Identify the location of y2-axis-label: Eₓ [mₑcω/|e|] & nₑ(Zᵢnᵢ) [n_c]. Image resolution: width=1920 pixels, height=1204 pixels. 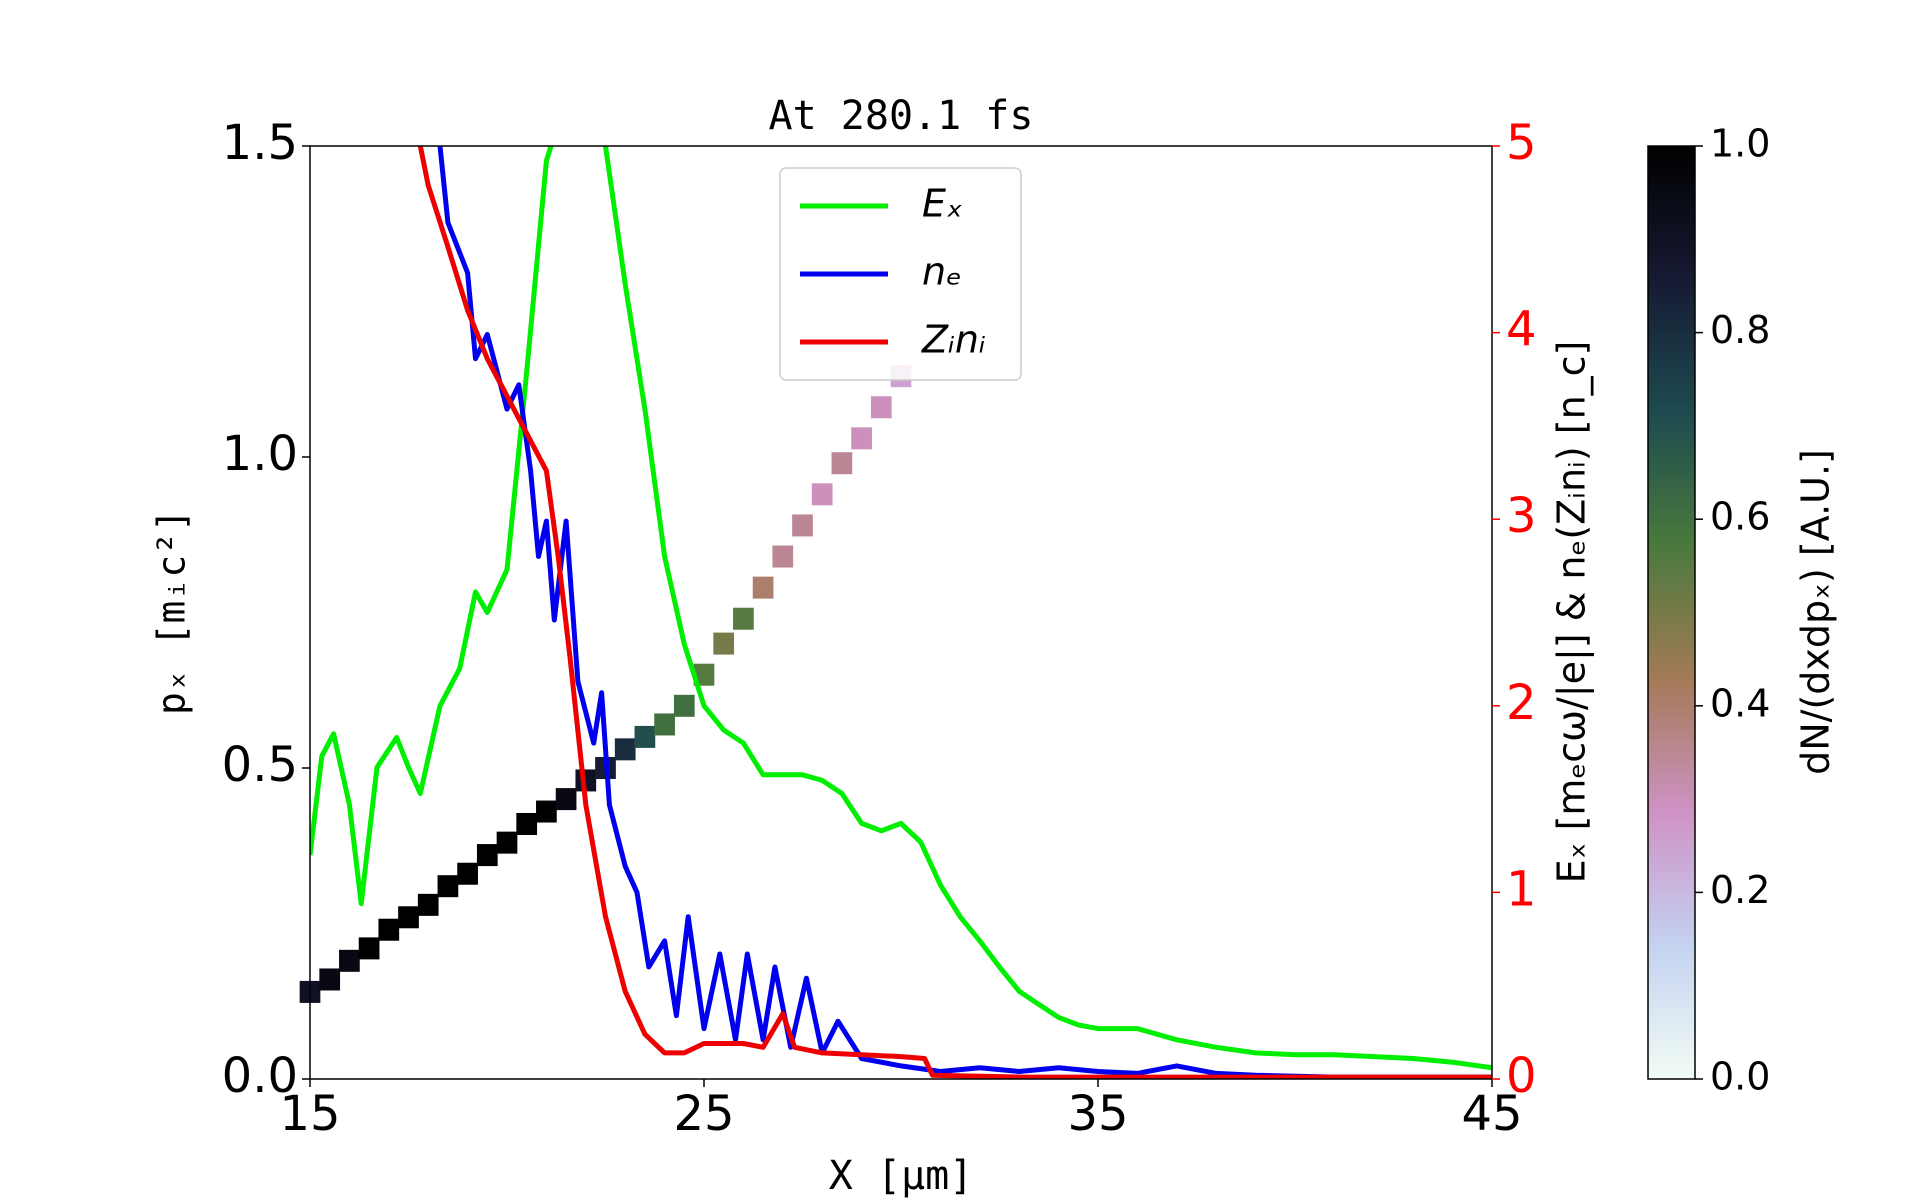
(1572, 612).